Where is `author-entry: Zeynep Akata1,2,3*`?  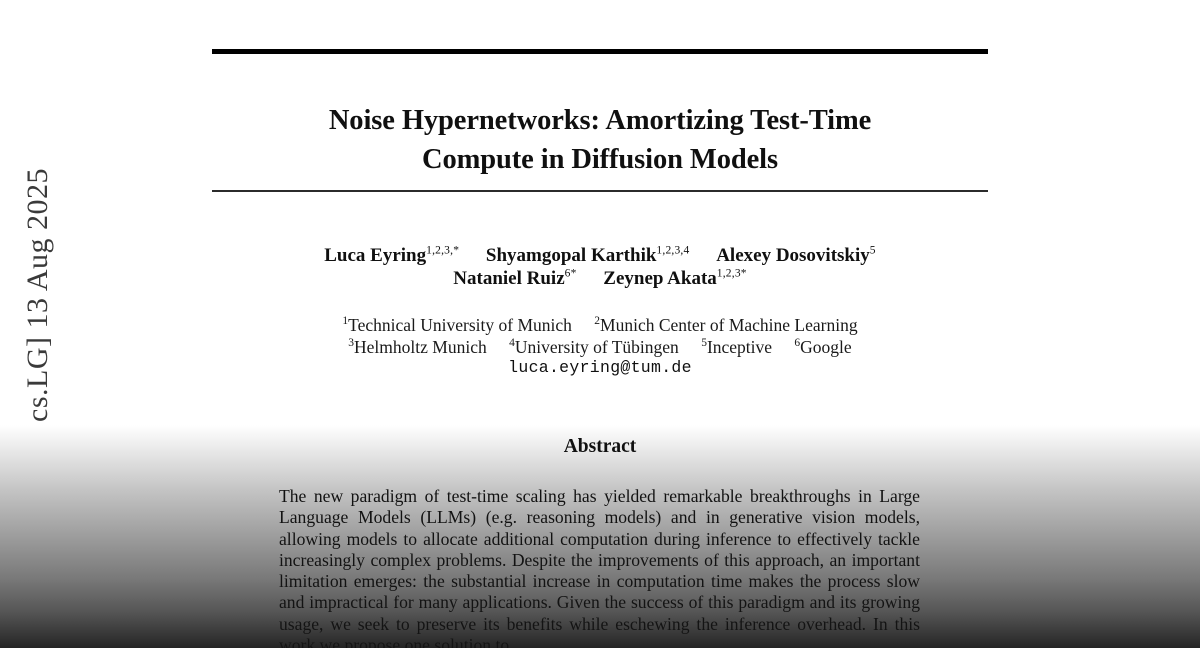
author-entry: Zeynep Akata1,2,3* is located at coordinates (674, 278).